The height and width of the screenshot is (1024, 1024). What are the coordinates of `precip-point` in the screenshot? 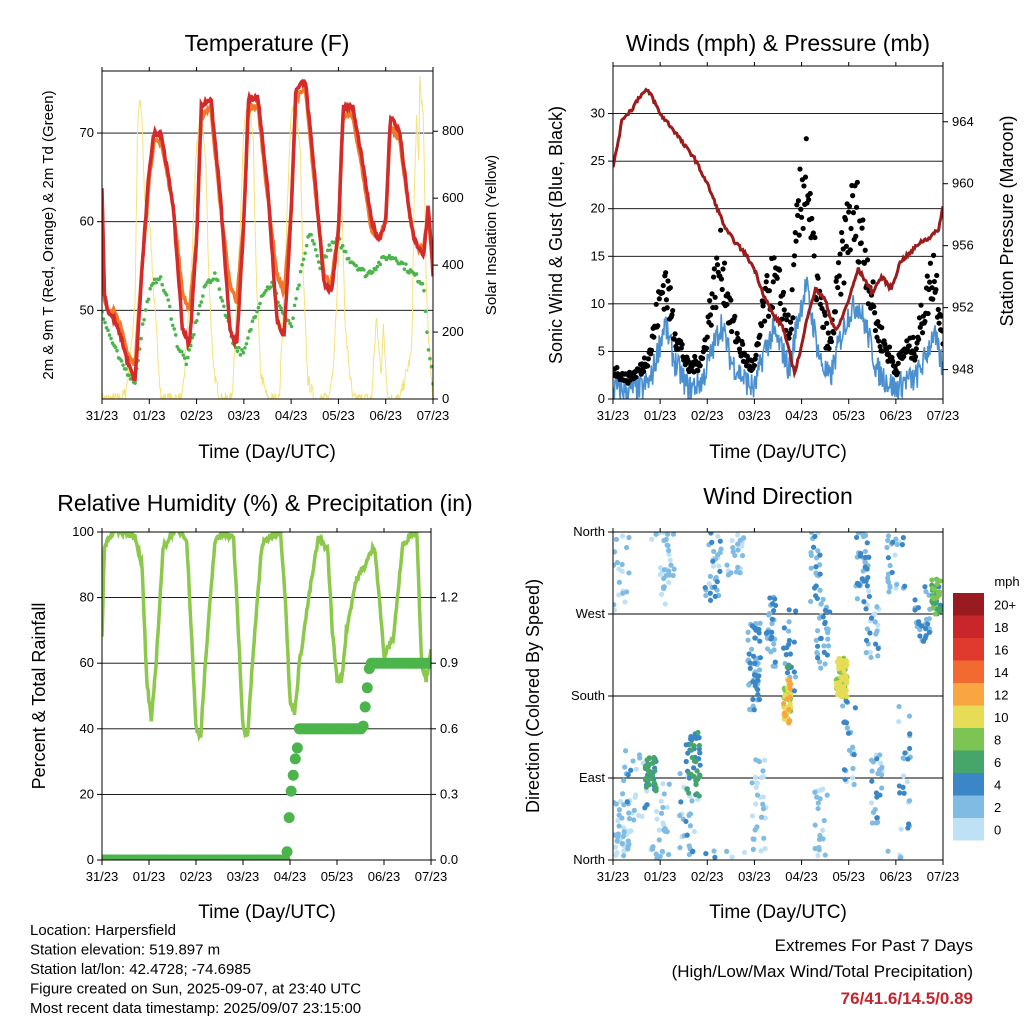 It's located at (297, 748).